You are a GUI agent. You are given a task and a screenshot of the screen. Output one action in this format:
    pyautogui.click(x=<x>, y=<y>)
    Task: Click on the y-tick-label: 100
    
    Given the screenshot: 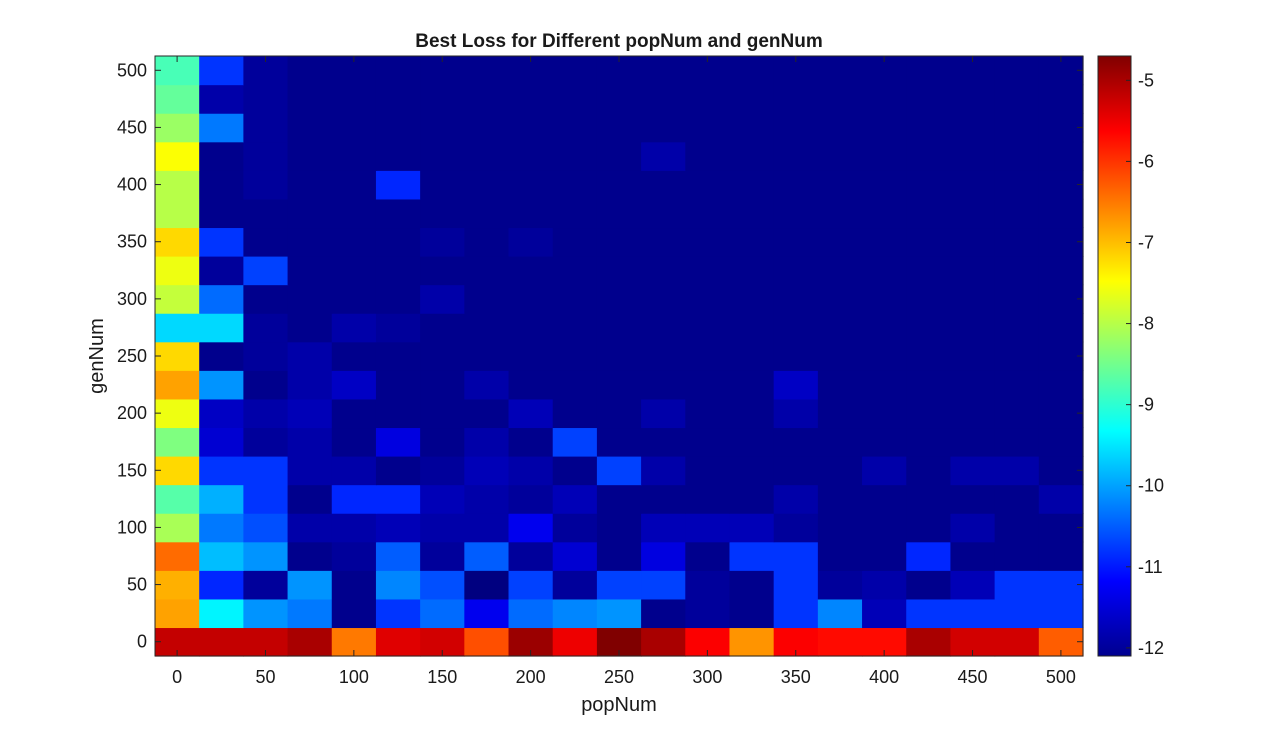 What is the action you would take?
    pyautogui.click(x=132, y=527)
    